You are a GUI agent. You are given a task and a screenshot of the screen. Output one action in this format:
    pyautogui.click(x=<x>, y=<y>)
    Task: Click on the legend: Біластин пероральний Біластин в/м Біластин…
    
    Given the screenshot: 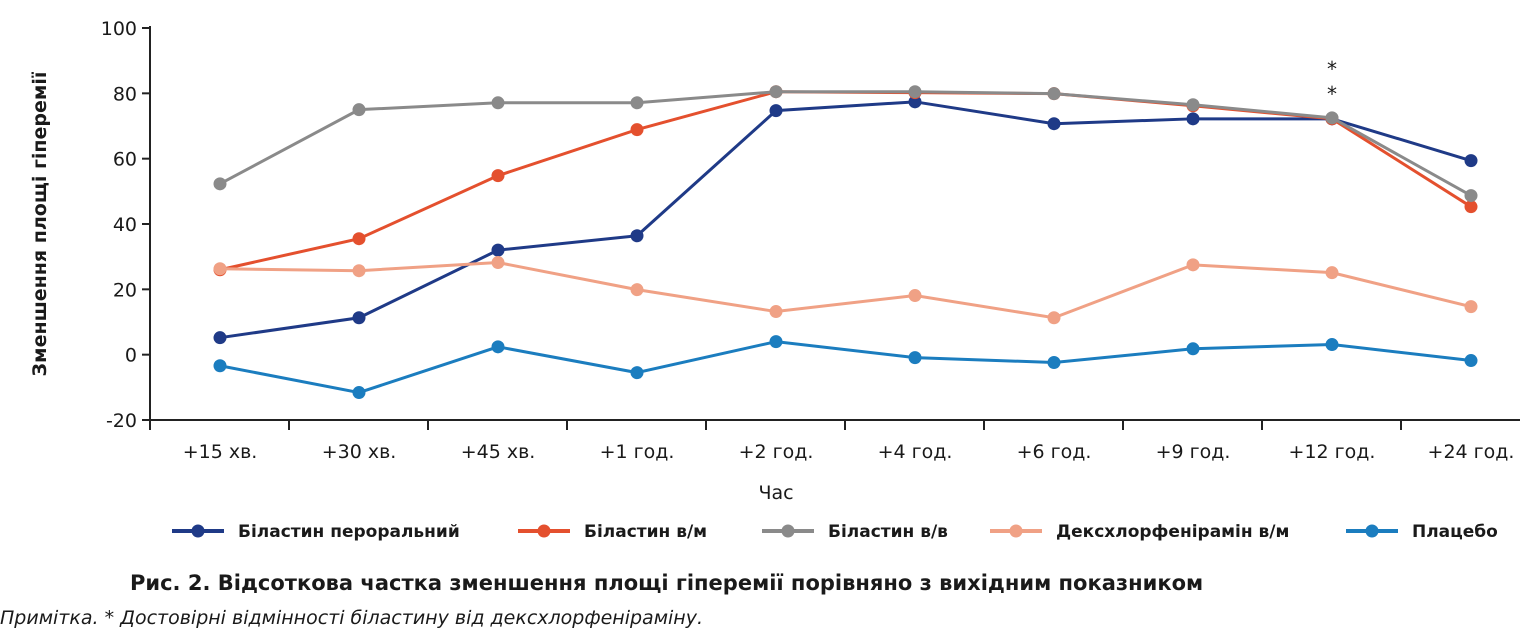 What is the action you would take?
    pyautogui.click(x=835, y=532)
    